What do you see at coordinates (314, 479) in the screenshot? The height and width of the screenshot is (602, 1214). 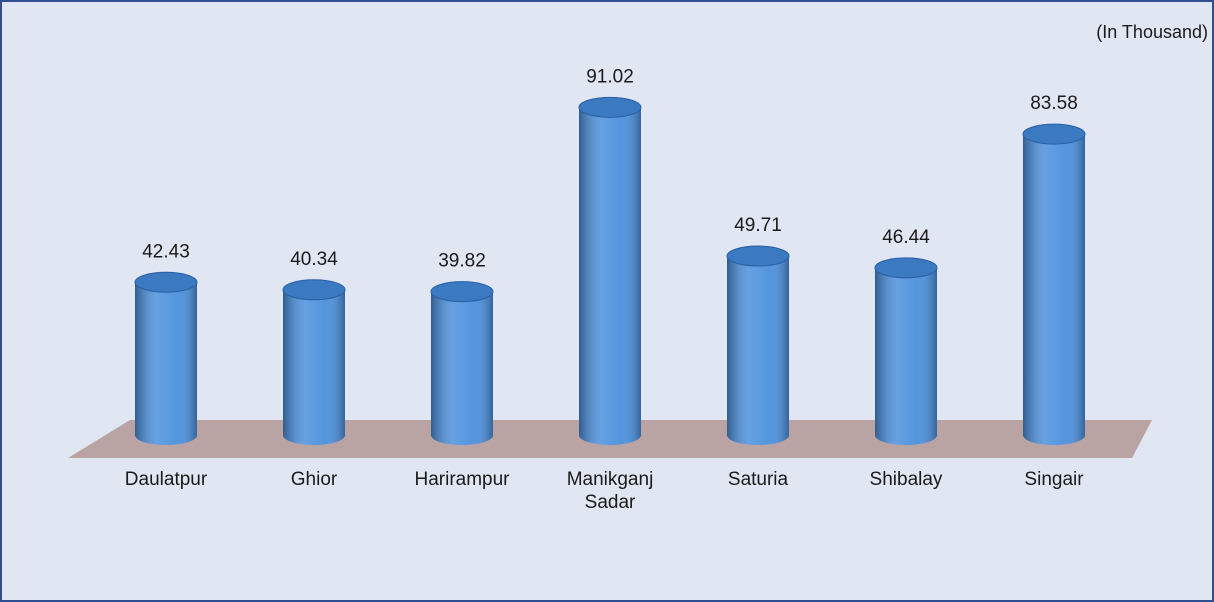 I see `category-label: Ghior` at bounding box center [314, 479].